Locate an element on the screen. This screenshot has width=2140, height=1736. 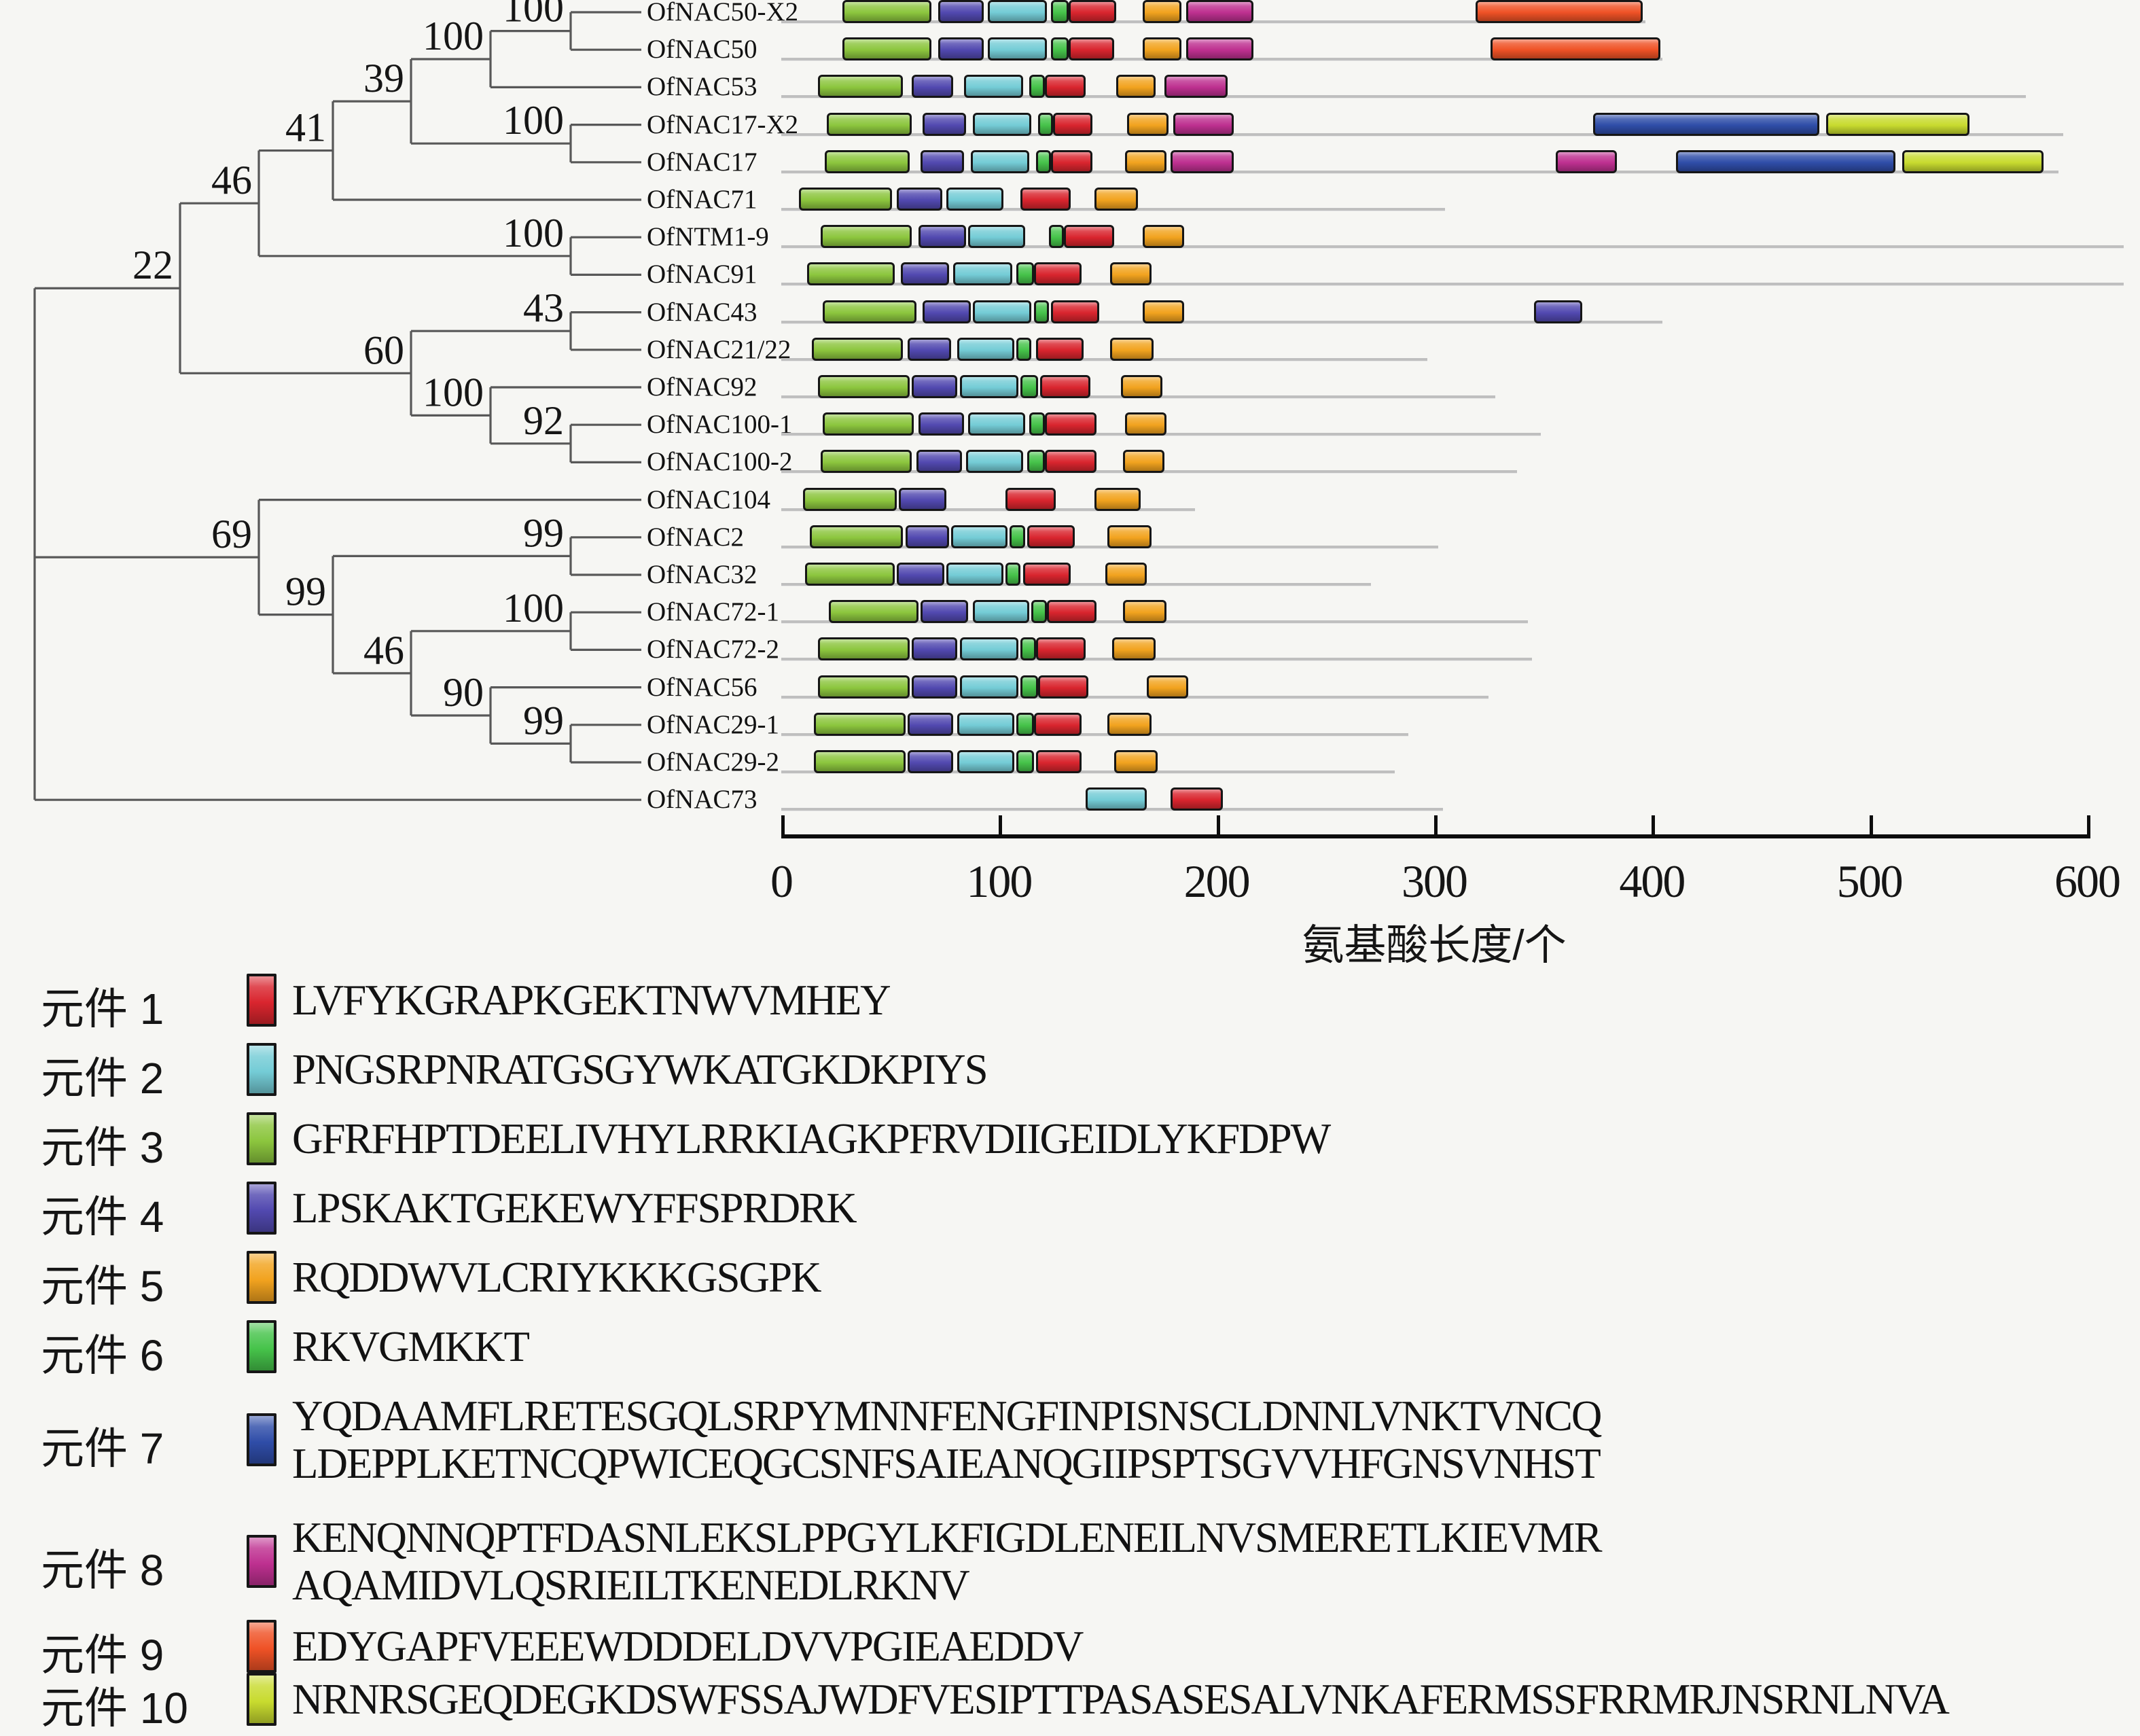
gene-label: OfNAC21/22 is located at coordinates (719, 349).